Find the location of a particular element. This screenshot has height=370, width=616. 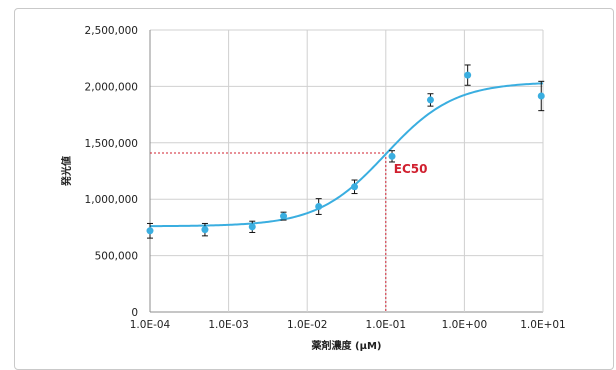

y-axis-title: 発光値 is located at coordinates (66, 171).